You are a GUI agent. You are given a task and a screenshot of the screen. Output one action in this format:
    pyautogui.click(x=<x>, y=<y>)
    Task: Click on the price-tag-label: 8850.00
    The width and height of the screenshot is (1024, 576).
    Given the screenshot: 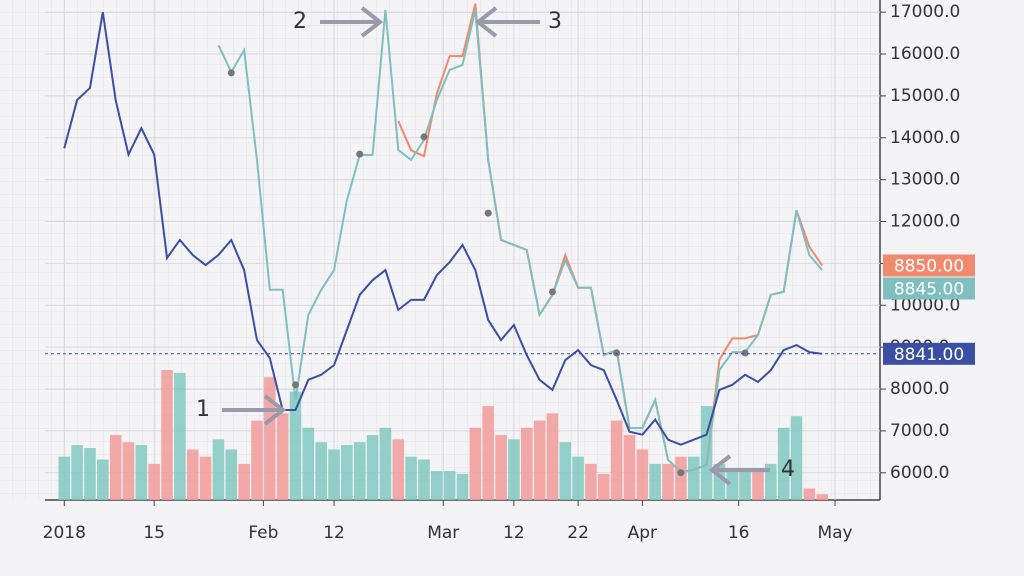 What is the action you would take?
    pyautogui.click(x=929, y=266)
    